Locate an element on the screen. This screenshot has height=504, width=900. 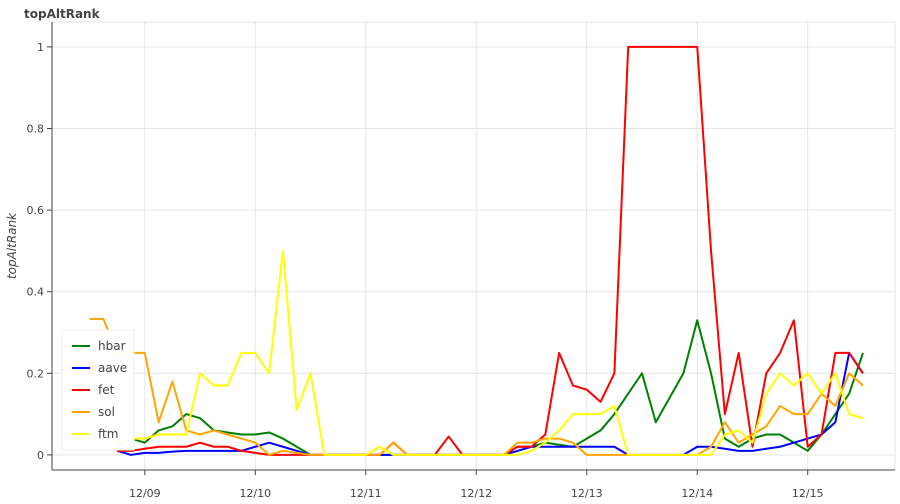
legend-label: ftm is located at coordinates (108, 434).